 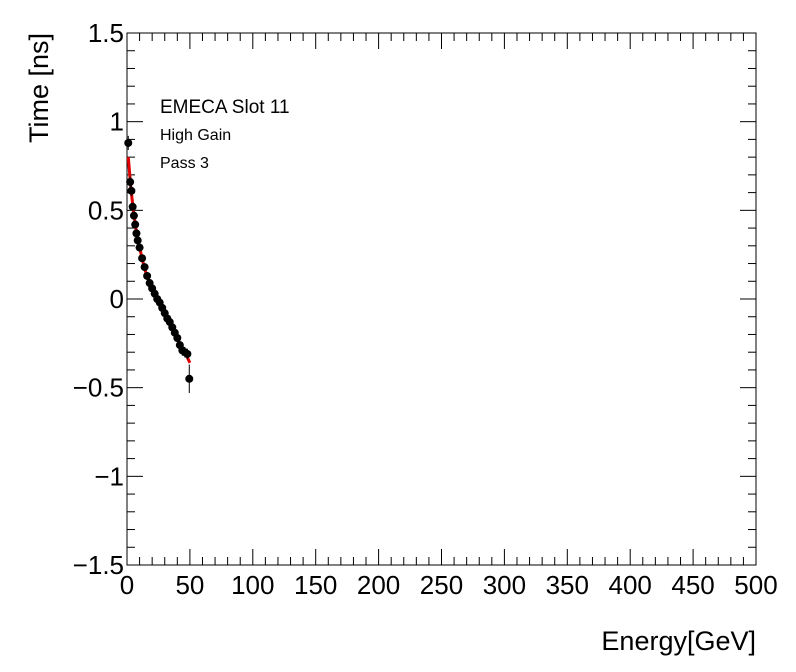 What do you see at coordinates (195, 135) in the screenshot?
I see `annotation-gain: High Gain` at bounding box center [195, 135].